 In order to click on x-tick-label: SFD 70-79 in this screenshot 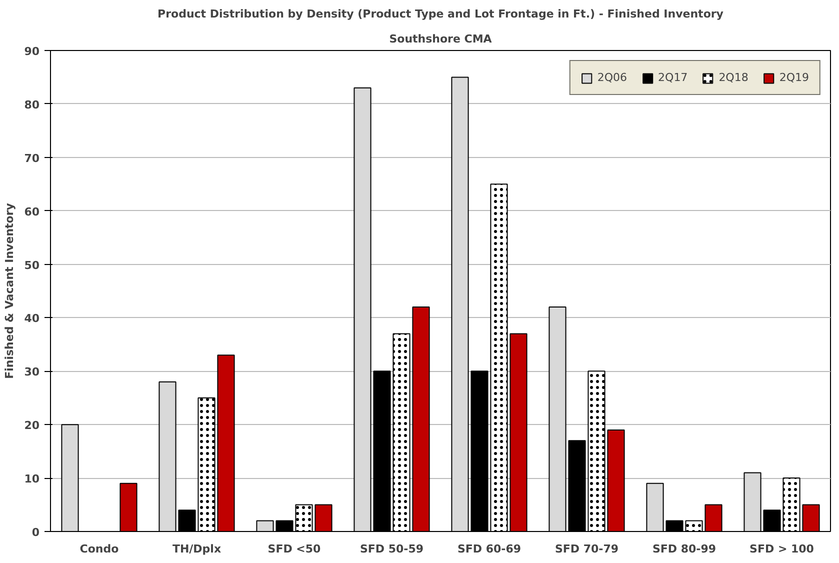, I will do `click(586, 549)`.